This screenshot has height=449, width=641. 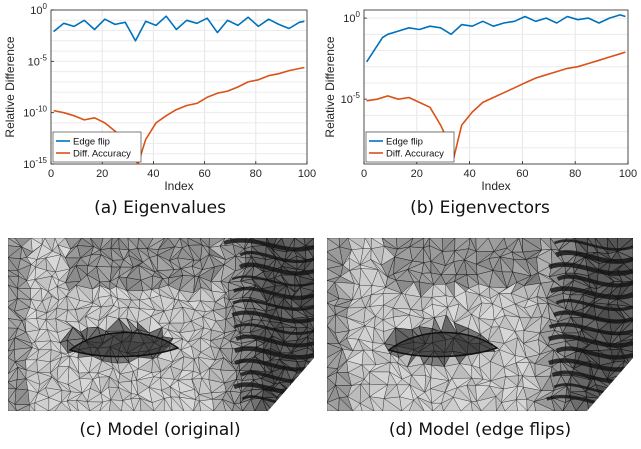 What do you see at coordinates (480, 430) in the screenshot?
I see `caption-d: (d) Model (edge flips)` at bounding box center [480, 430].